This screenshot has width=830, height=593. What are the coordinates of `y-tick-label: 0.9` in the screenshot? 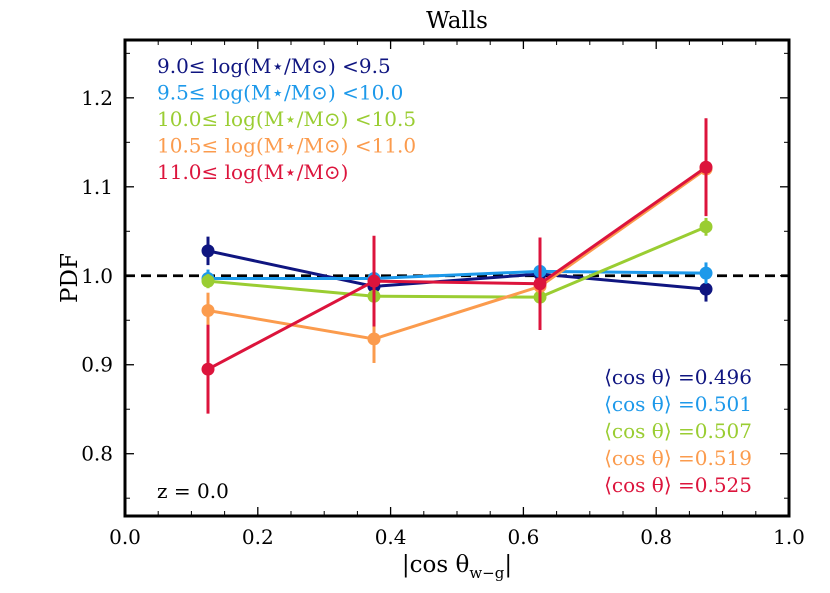 It's located at (97, 365).